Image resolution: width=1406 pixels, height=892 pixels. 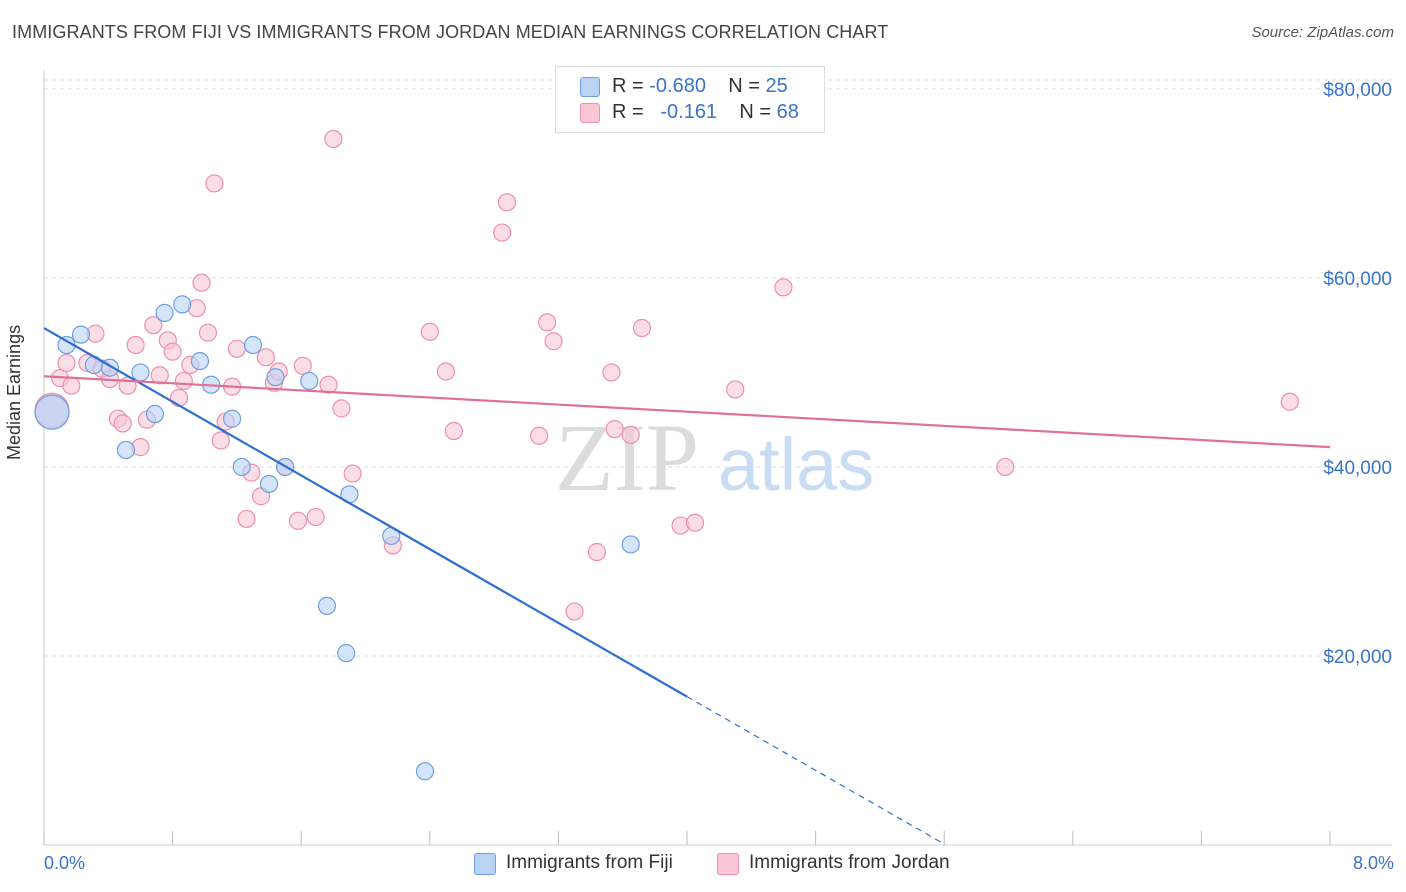 I want to click on fiji-legend-swatch, so click(x=485, y=864).